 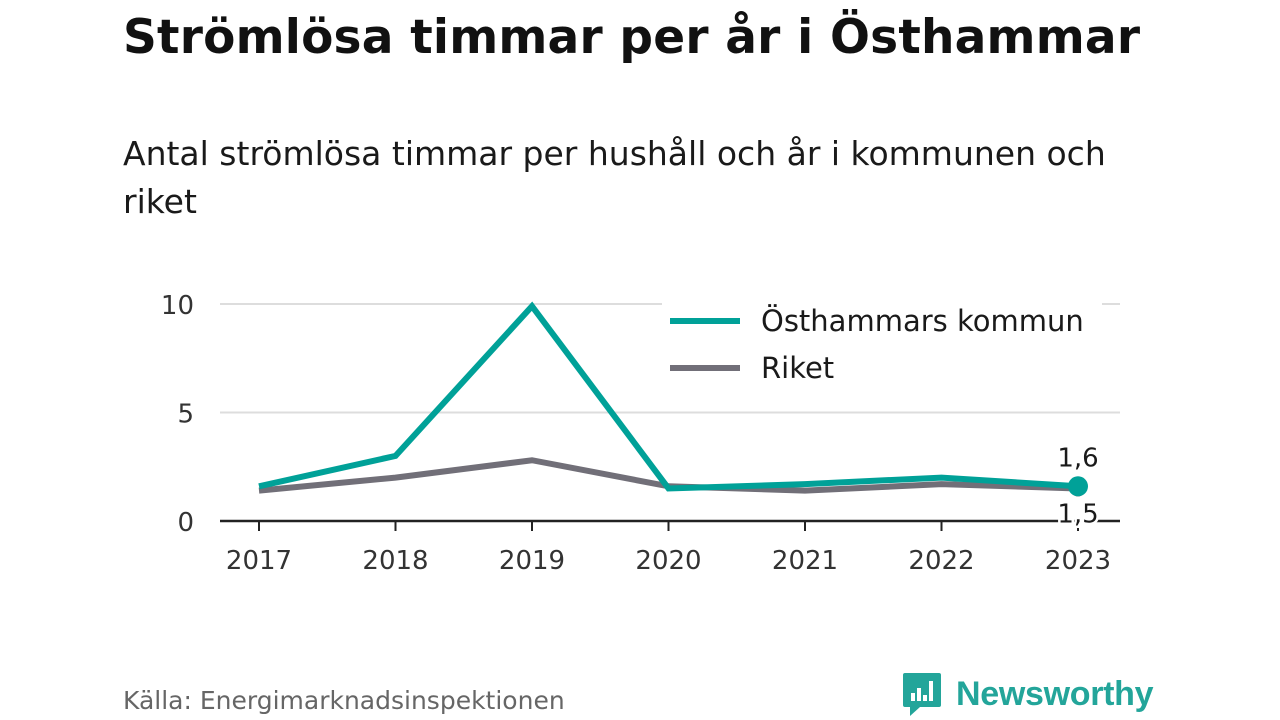 I want to click on end-point-osthammar, so click(x=1078, y=486).